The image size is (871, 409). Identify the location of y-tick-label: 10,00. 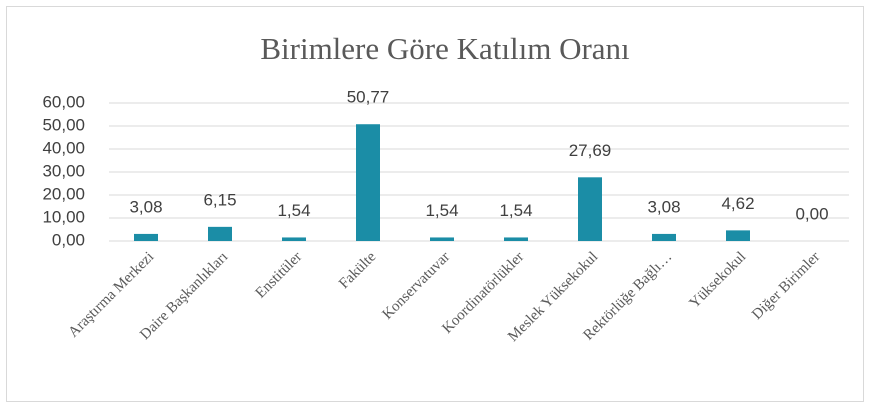
(63, 216).